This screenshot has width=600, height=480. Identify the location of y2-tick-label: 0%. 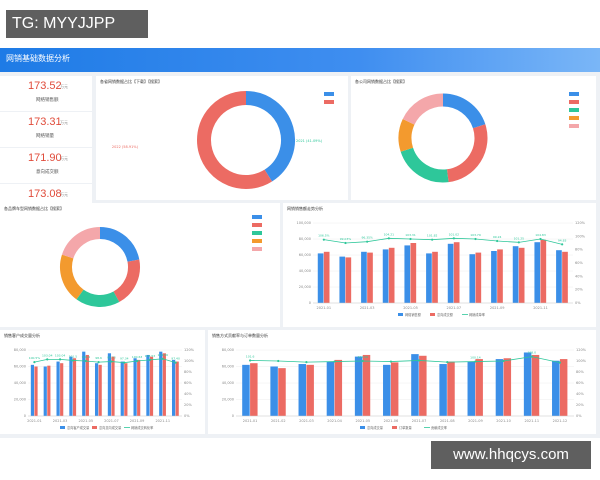
(579, 416).